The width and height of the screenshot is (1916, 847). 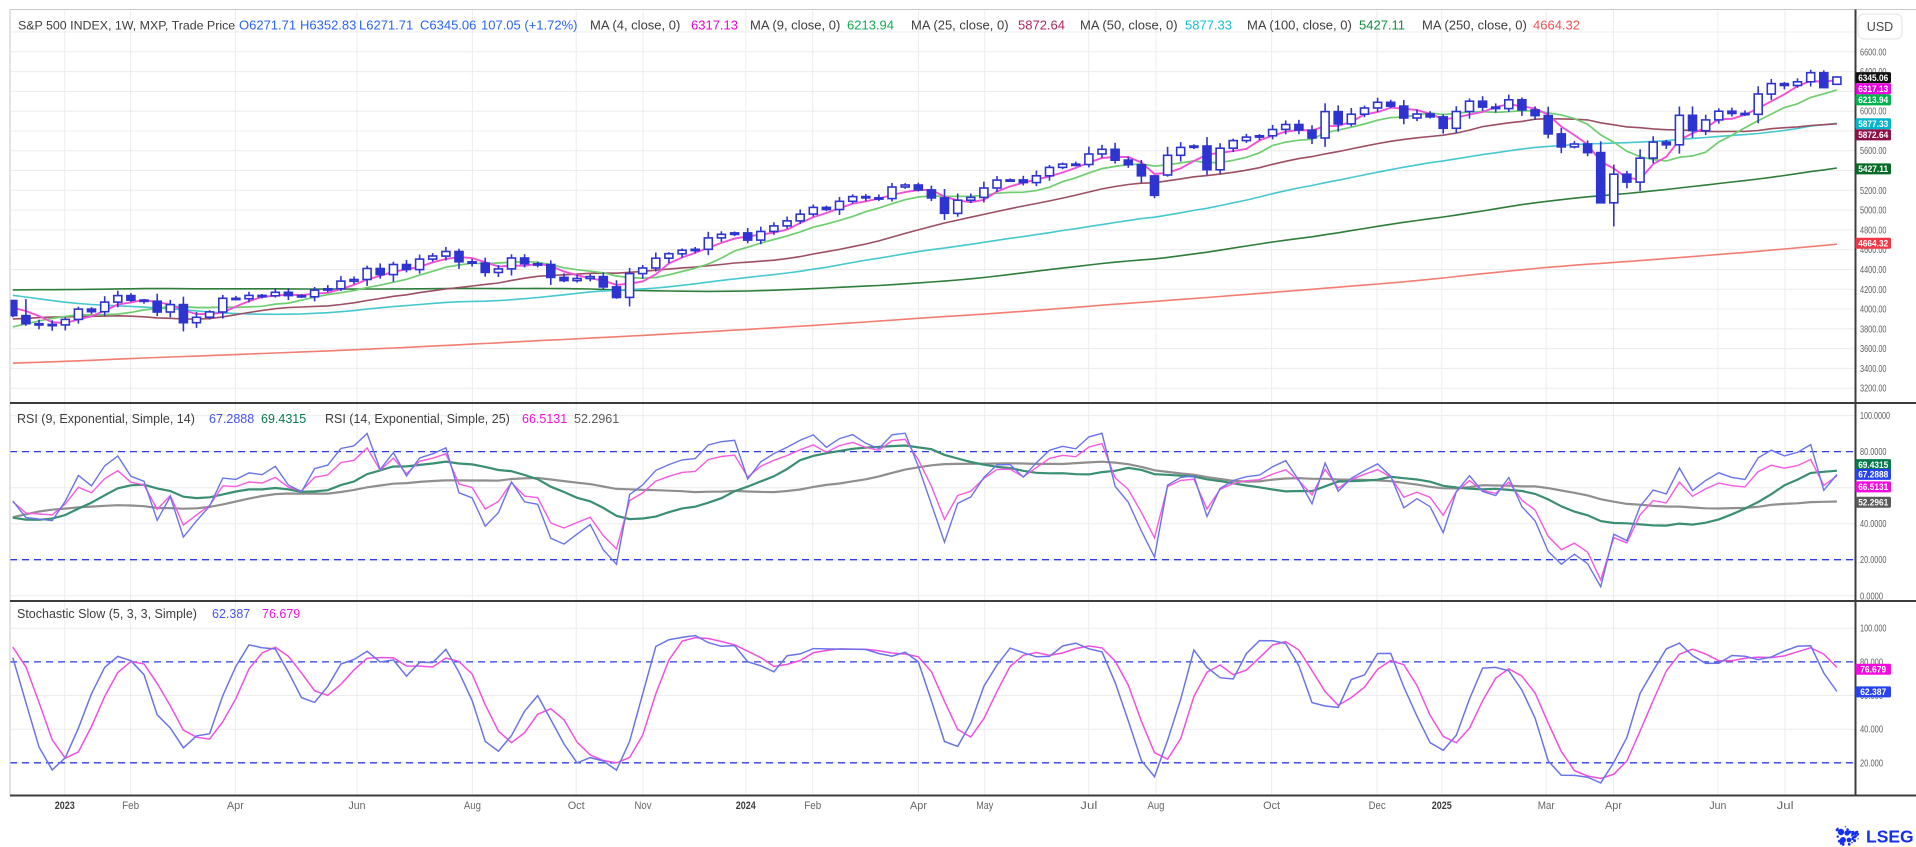 I want to click on svg-text: 2025, so click(x=1442, y=806).